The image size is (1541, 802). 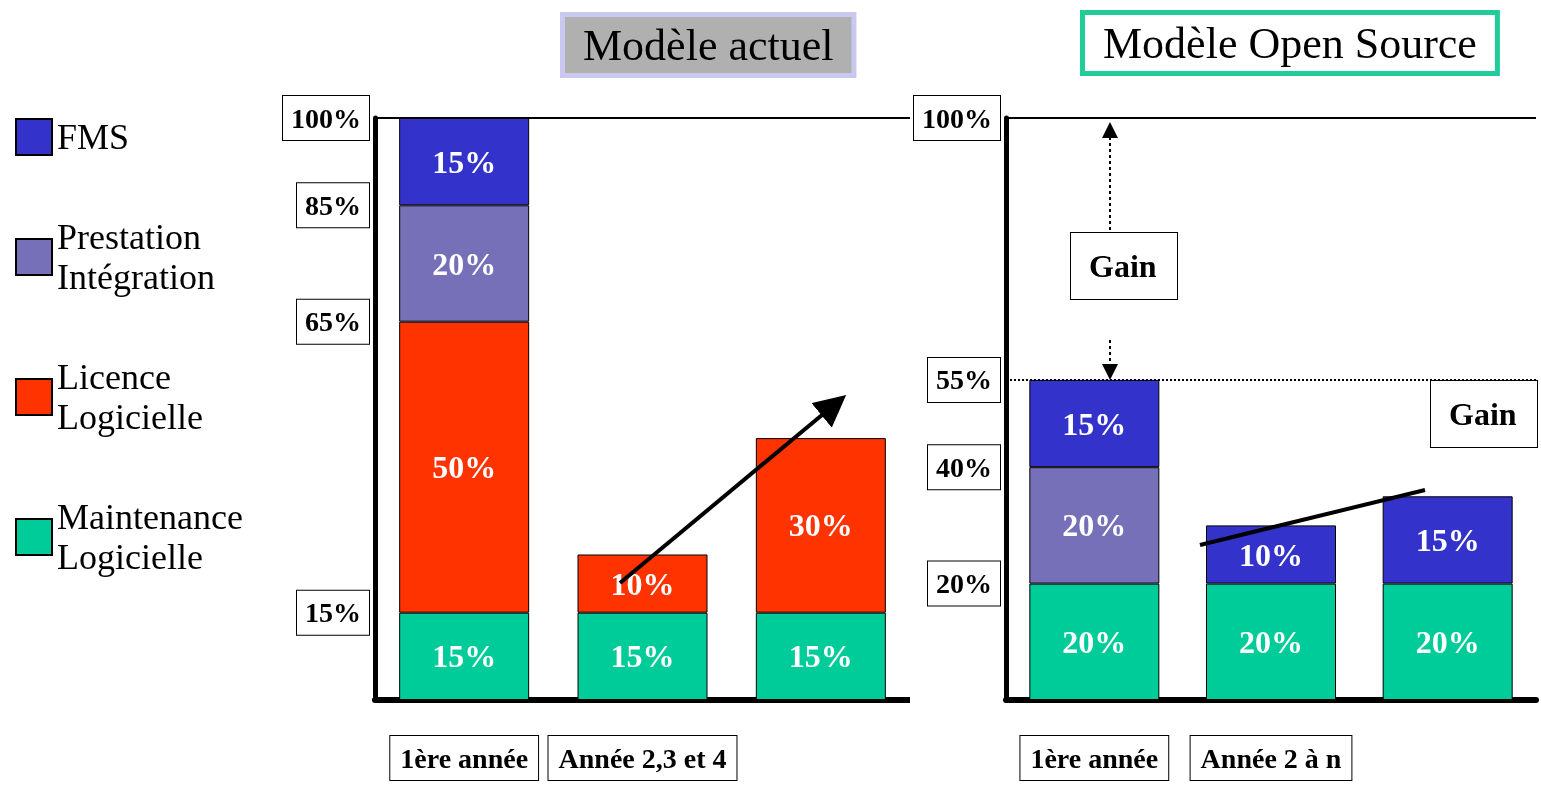 I want to click on chart-title: Modèle Open Source, so click(x=1290, y=43).